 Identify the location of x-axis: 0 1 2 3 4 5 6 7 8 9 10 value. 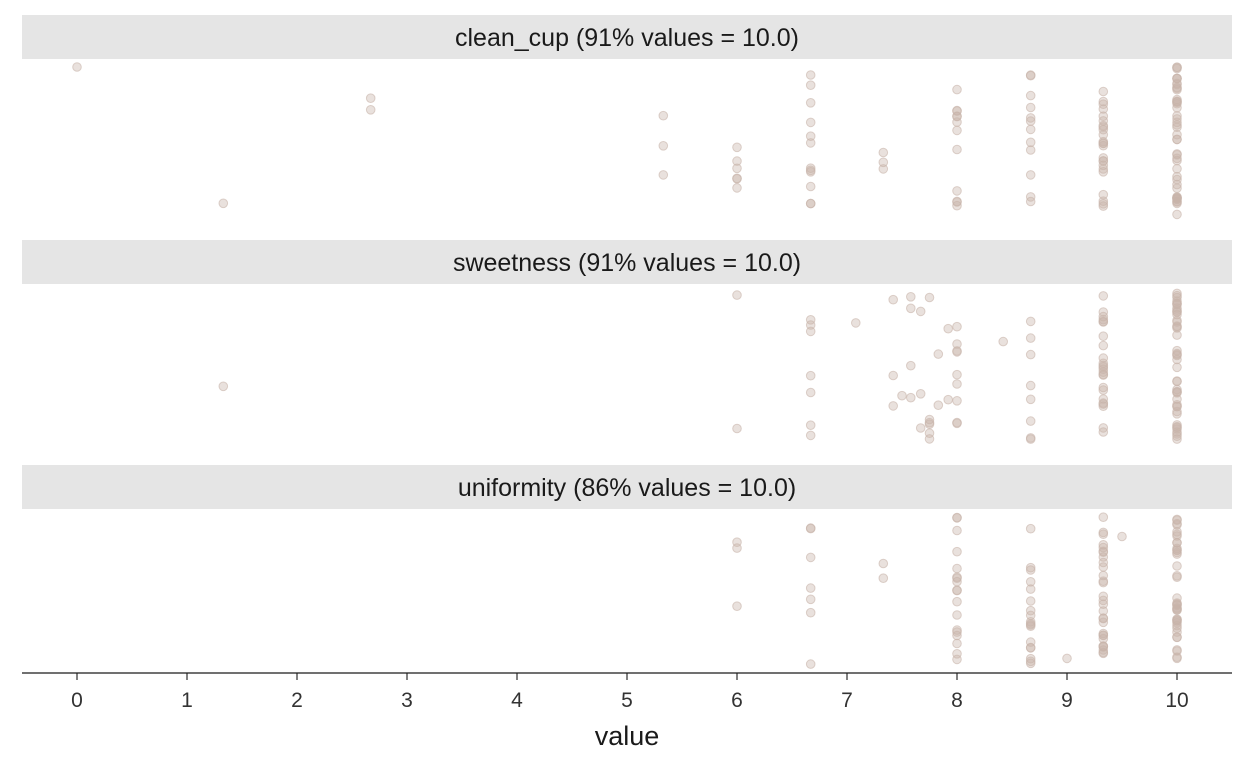
(627, 711).